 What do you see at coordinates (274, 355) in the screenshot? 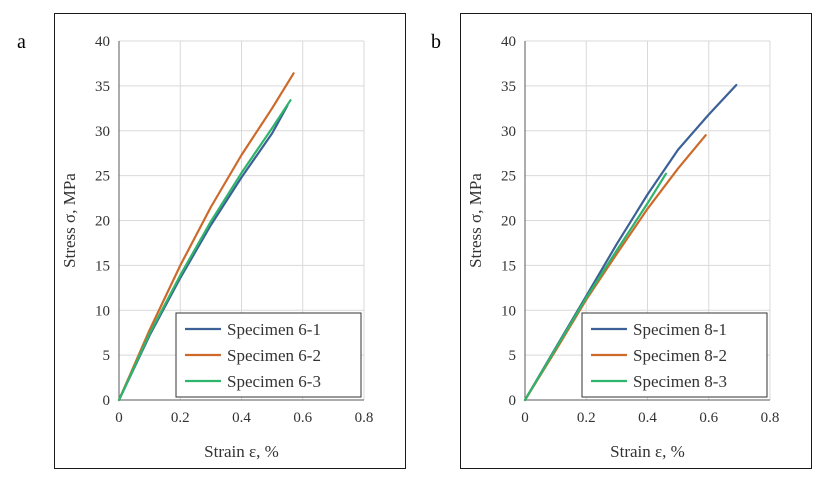
I see `legend-label: Specimen 6-2` at bounding box center [274, 355].